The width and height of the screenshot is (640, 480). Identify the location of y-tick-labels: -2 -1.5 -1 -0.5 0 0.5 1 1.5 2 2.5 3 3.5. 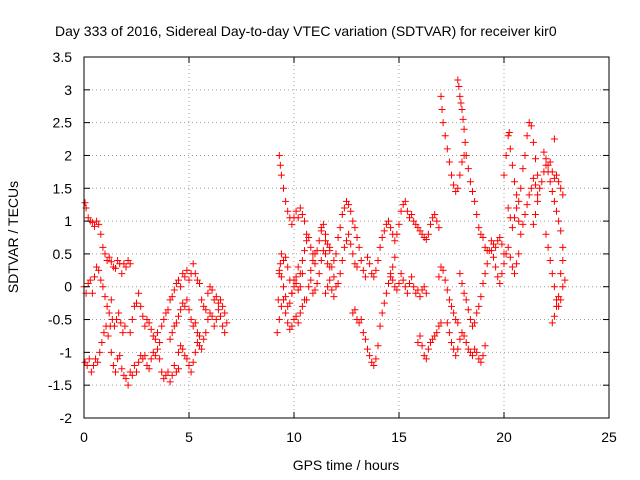
(60, 237).